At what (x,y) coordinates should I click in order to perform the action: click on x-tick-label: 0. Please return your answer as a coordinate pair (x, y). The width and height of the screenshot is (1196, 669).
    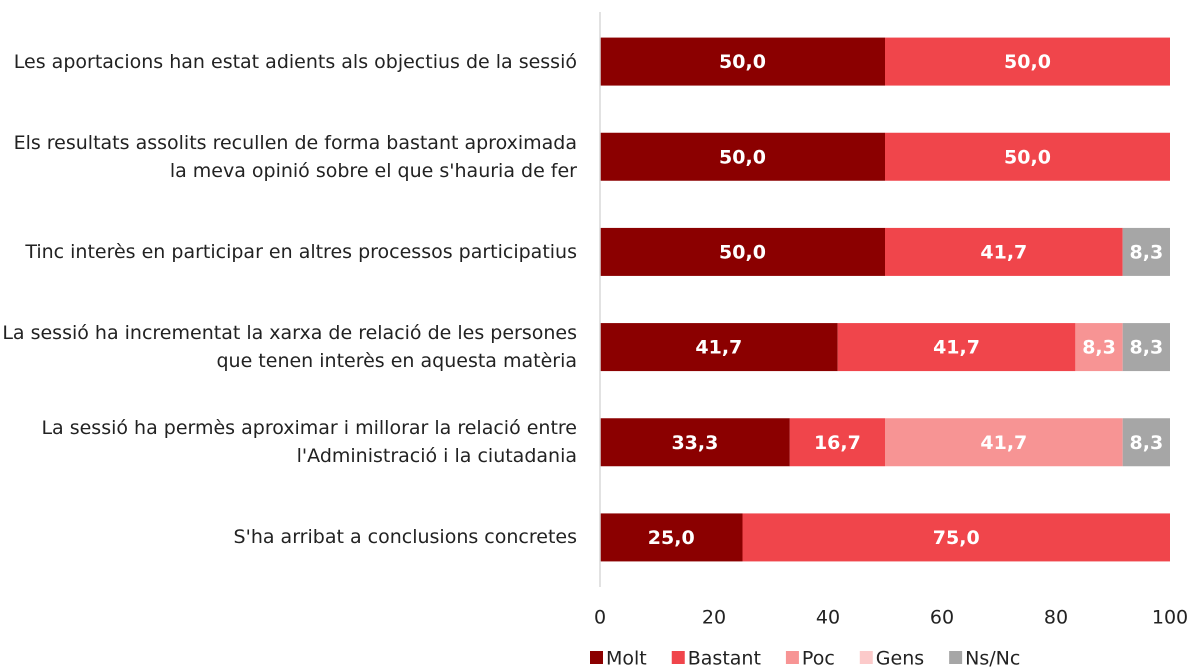
    Looking at the image, I should click on (600, 618).